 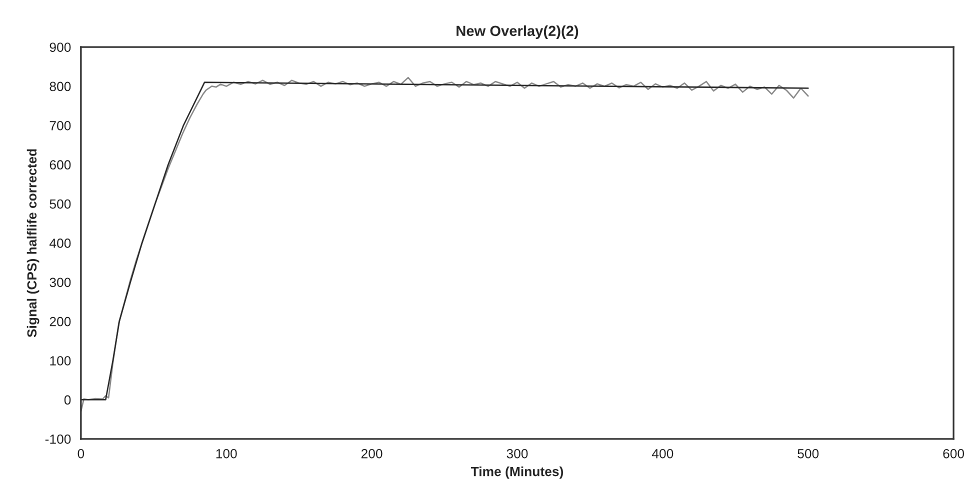 I want to click on x-tick-label: 100, so click(x=226, y=453).